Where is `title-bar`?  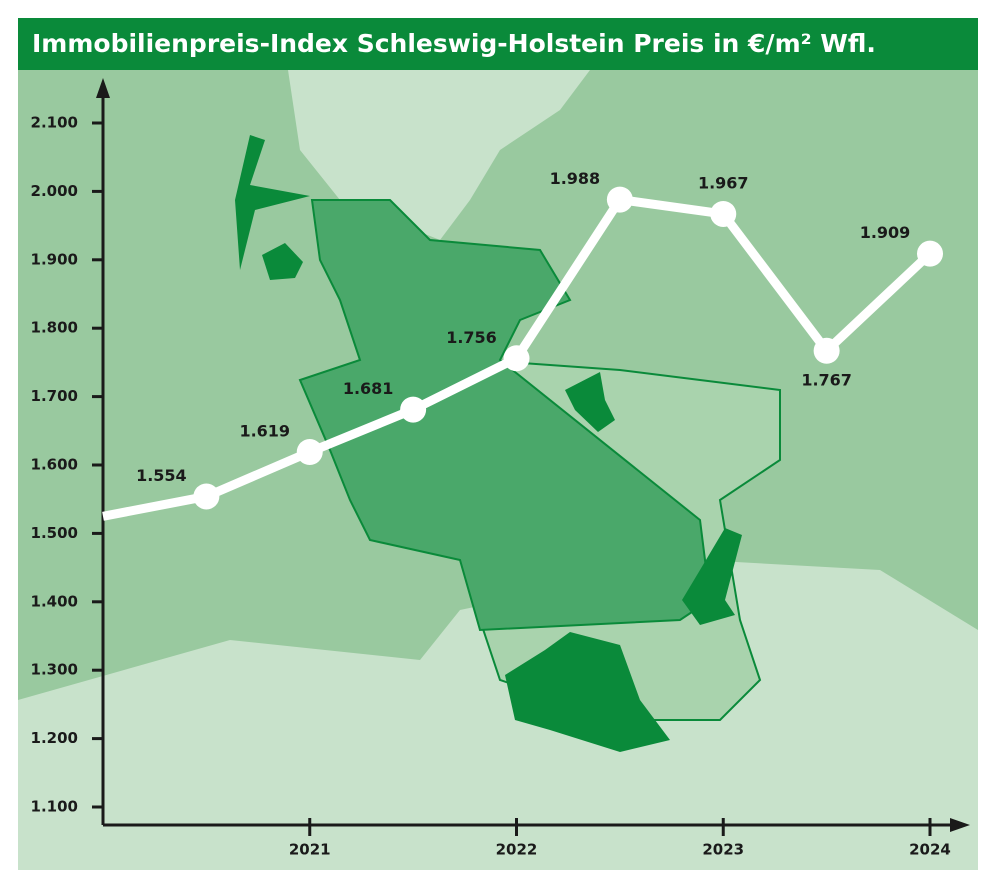
title-bar is located at coordinates (498, 44).